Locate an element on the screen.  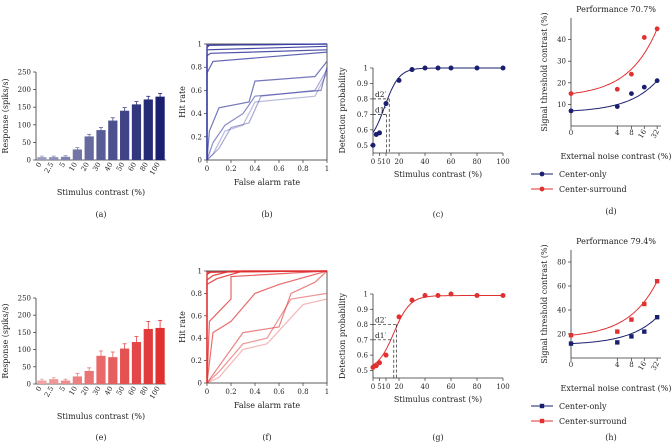
panel-e-xtick-label: 100 is located at coordinates (155, 393).